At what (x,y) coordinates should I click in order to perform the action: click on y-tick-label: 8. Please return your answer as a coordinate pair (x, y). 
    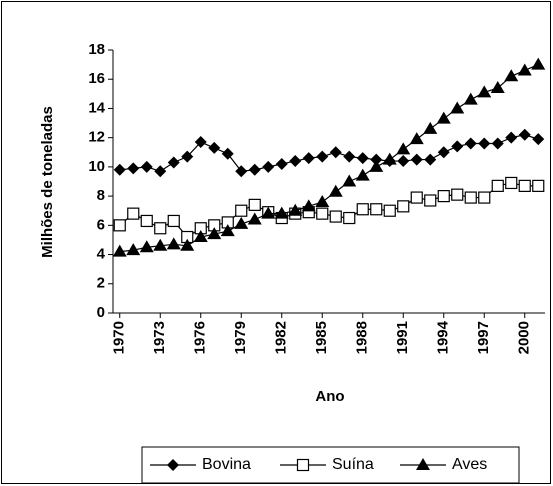
    Looking at the image, I should click on (101, 195).